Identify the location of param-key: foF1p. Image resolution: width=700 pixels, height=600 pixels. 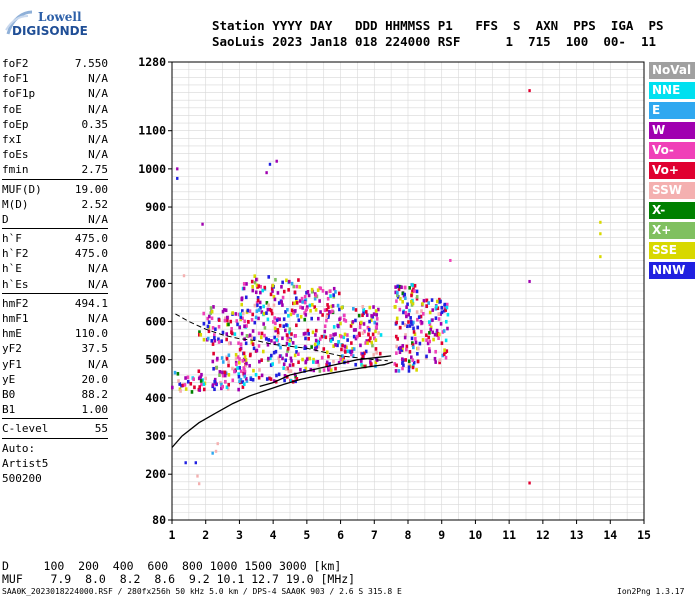
(19, 94).